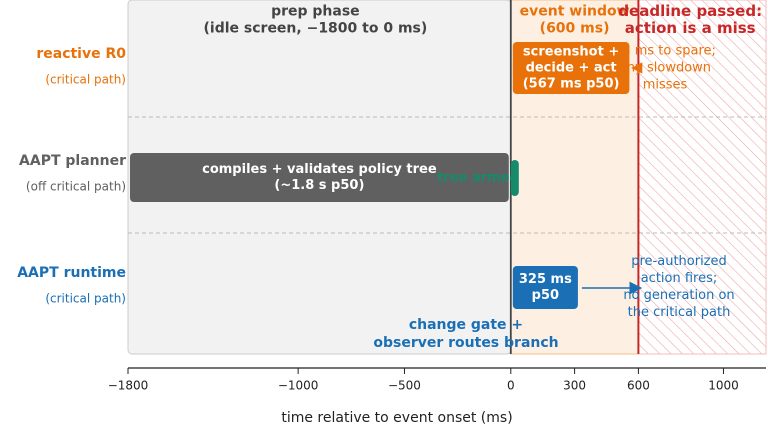 The height and width of the screenshot is (429, 768). I want to click on region-prep-title: prep phase, so click(315, 12).